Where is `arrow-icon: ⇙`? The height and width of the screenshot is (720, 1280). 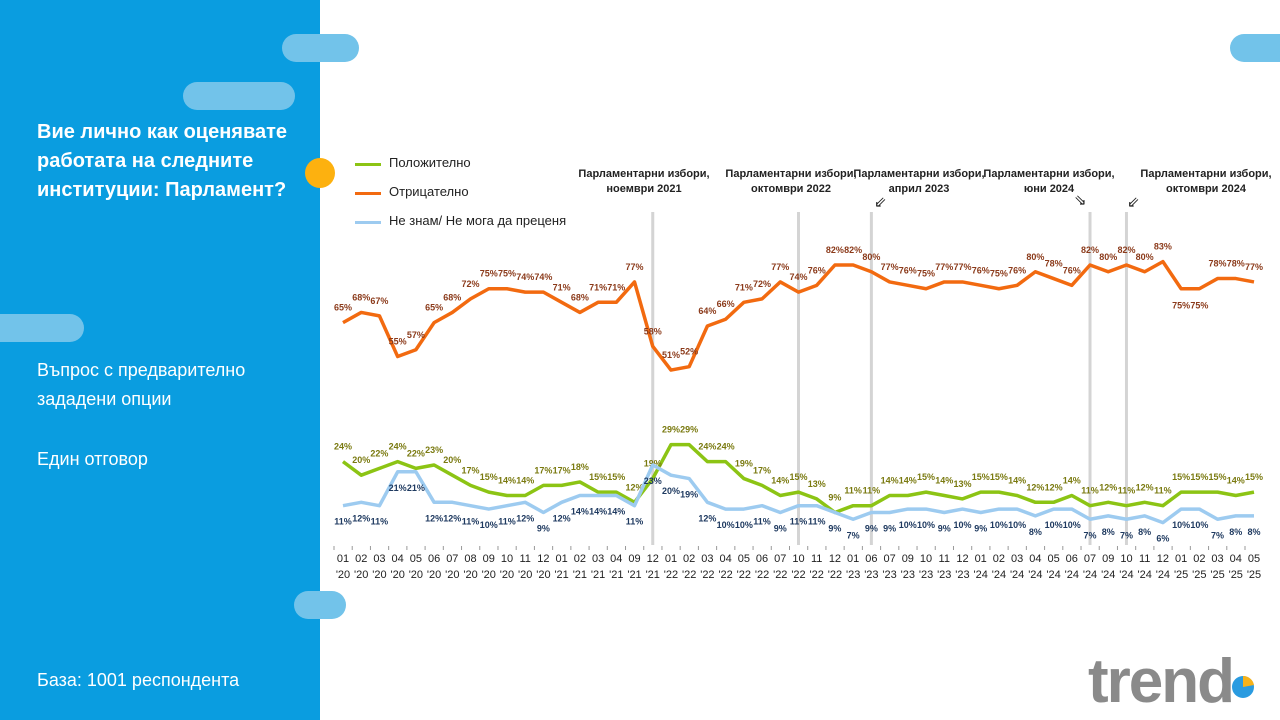
arrow-icon: ⇙ is located at coordinates (1133, 202).